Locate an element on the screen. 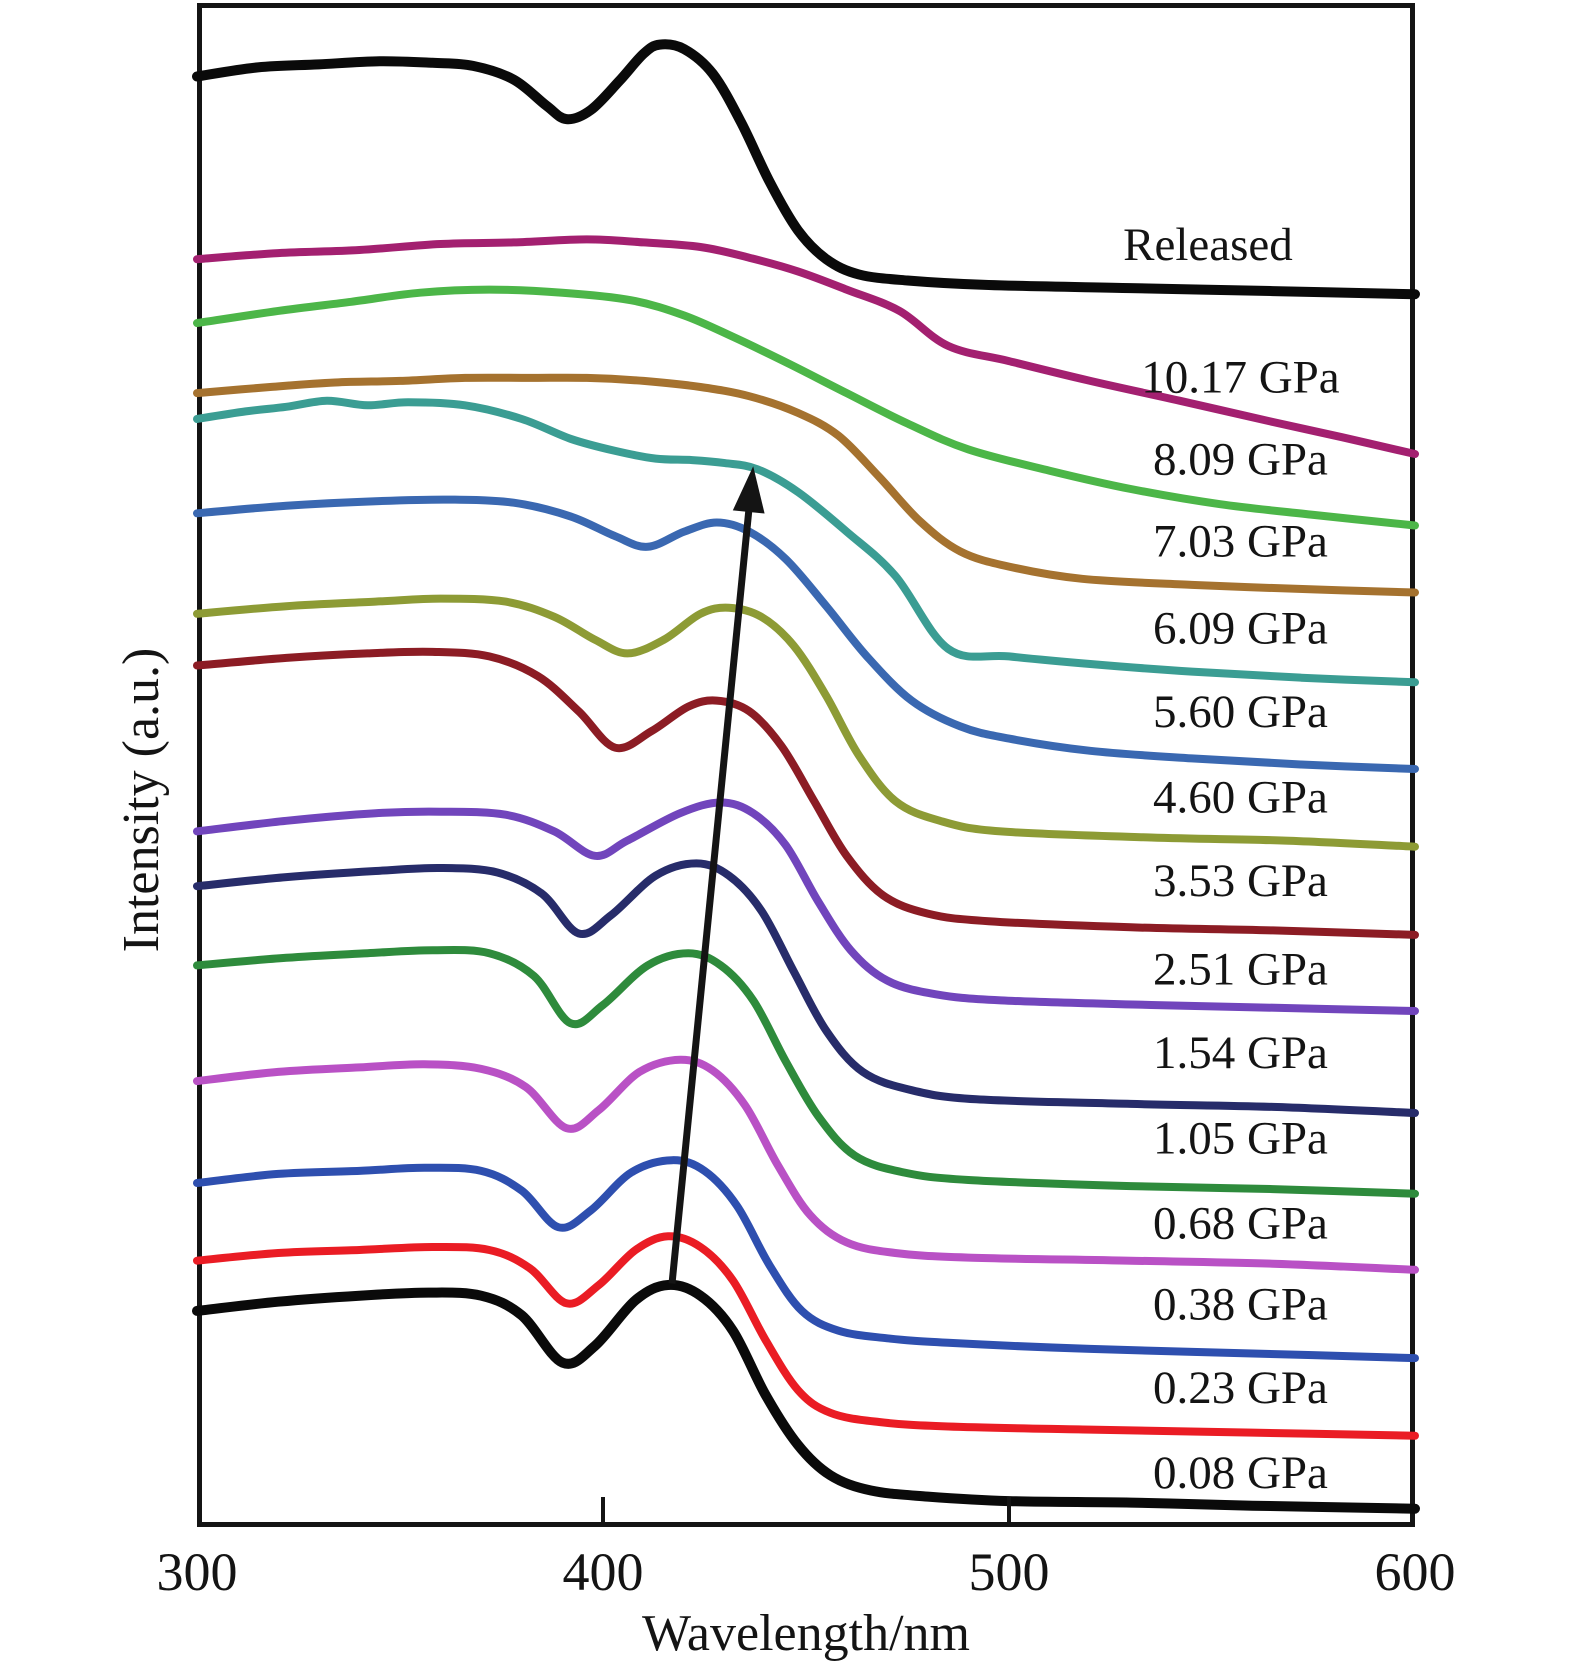 This screenshot has height=1669, width=1575. x-axis-ticks: 300 400 500 600 is located at coordinates (806, 1549).